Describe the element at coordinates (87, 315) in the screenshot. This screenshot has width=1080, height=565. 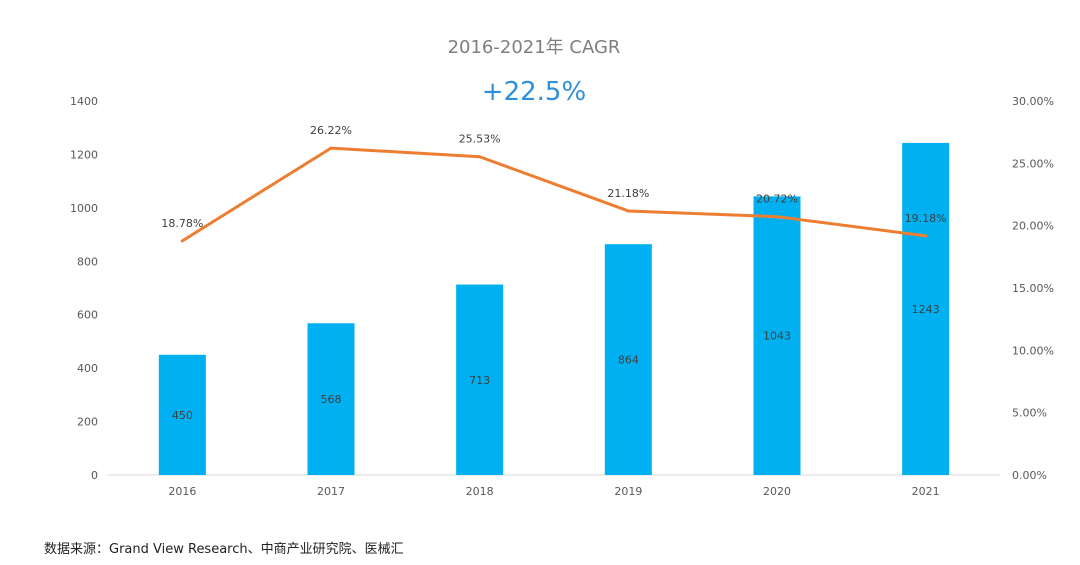
I see `y-tick-label: 600` at that location.